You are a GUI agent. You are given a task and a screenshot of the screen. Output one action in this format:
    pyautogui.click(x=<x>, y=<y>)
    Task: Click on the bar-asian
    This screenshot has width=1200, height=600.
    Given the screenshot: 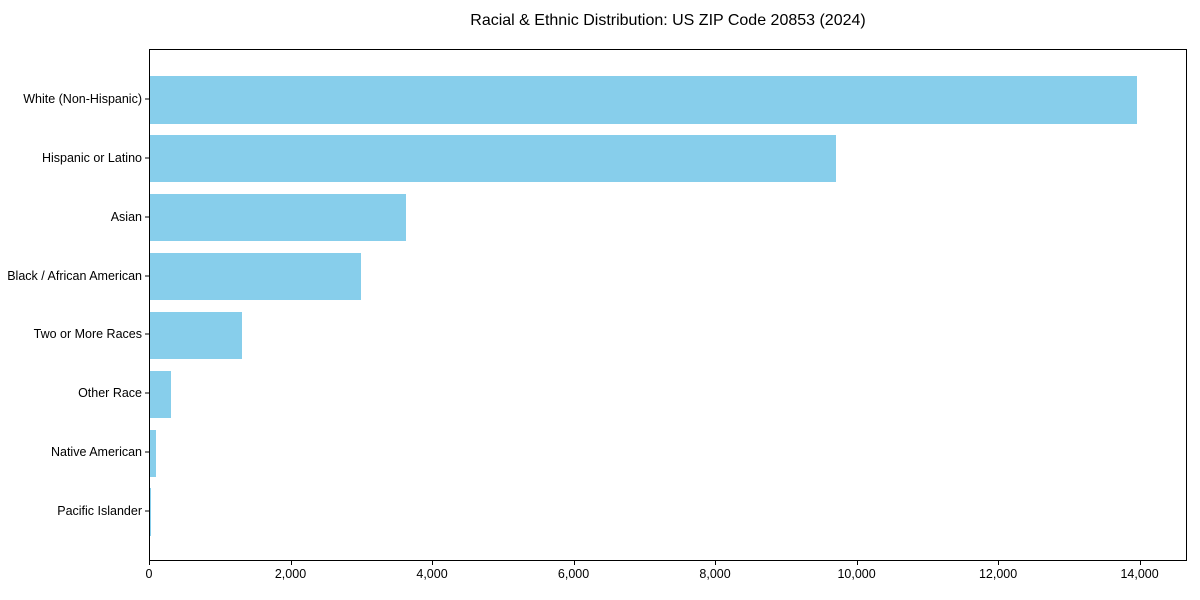 What is the action you would take?
    pyautogui.click(x=278, y=218)
    